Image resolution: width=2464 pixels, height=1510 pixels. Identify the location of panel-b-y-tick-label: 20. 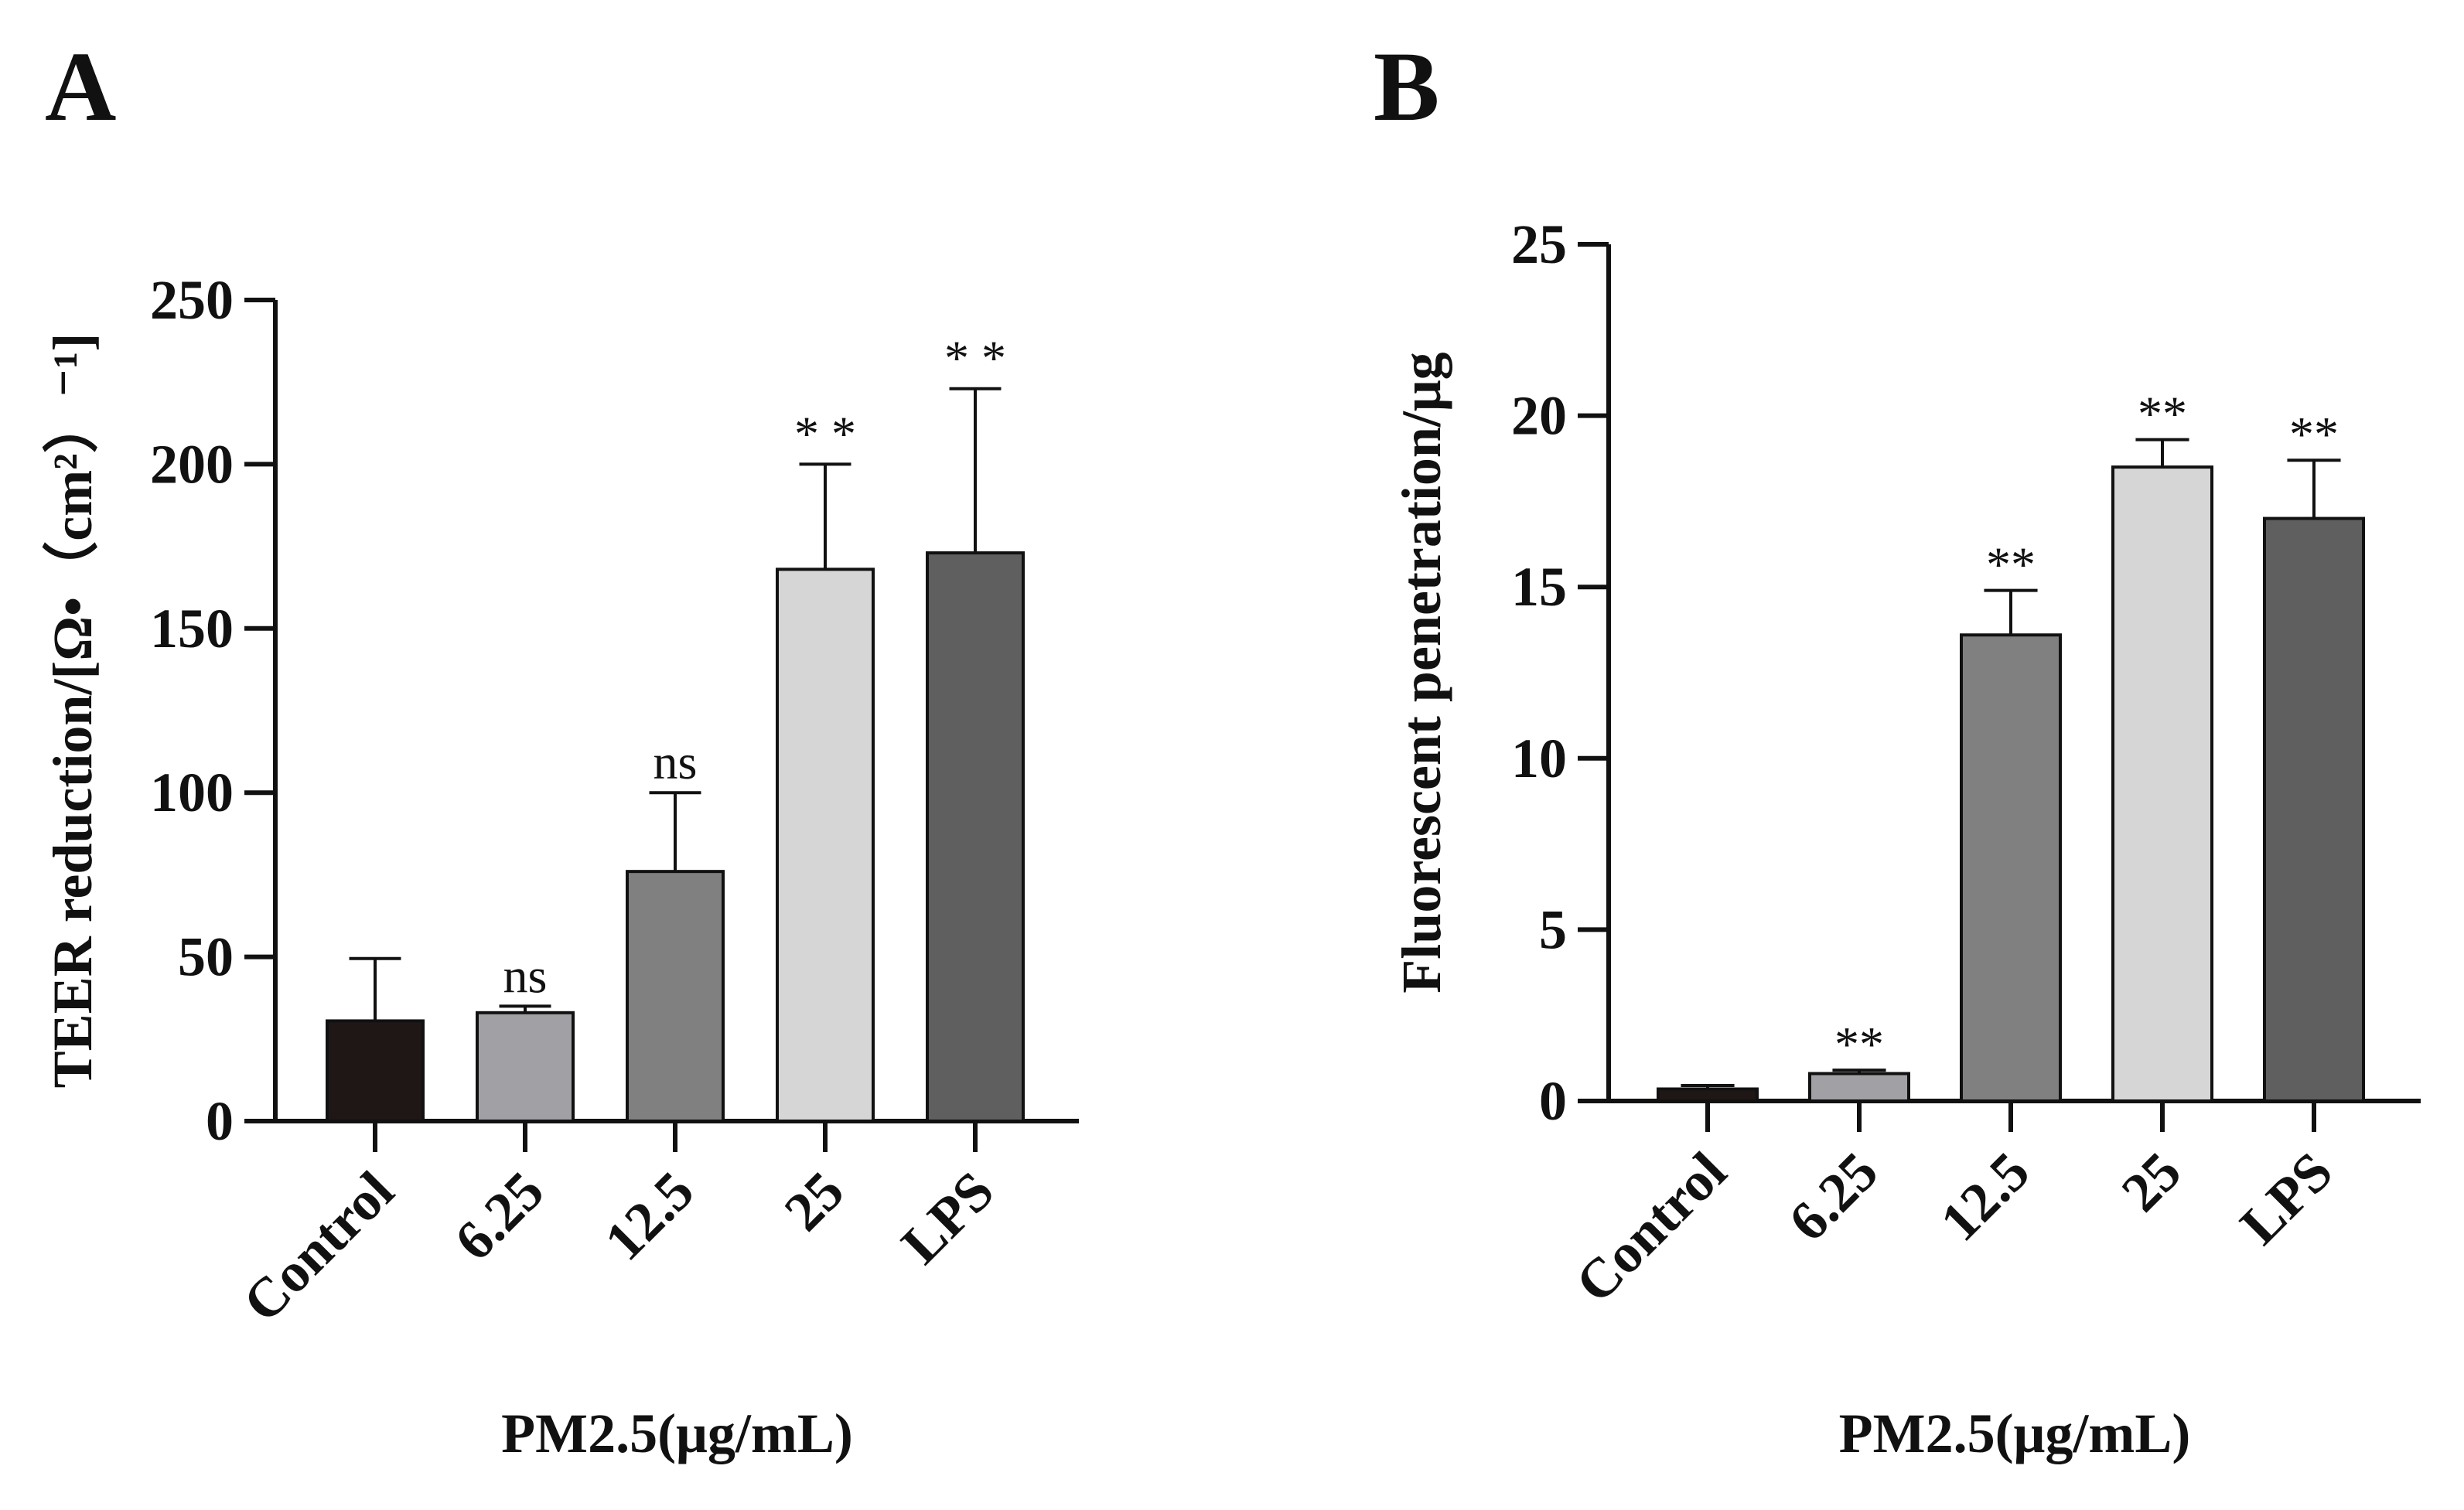
(1539, 416).